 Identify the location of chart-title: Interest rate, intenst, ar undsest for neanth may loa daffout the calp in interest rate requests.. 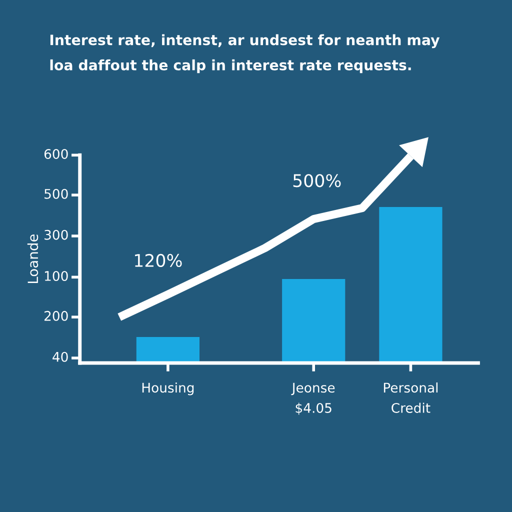
(245, 54).